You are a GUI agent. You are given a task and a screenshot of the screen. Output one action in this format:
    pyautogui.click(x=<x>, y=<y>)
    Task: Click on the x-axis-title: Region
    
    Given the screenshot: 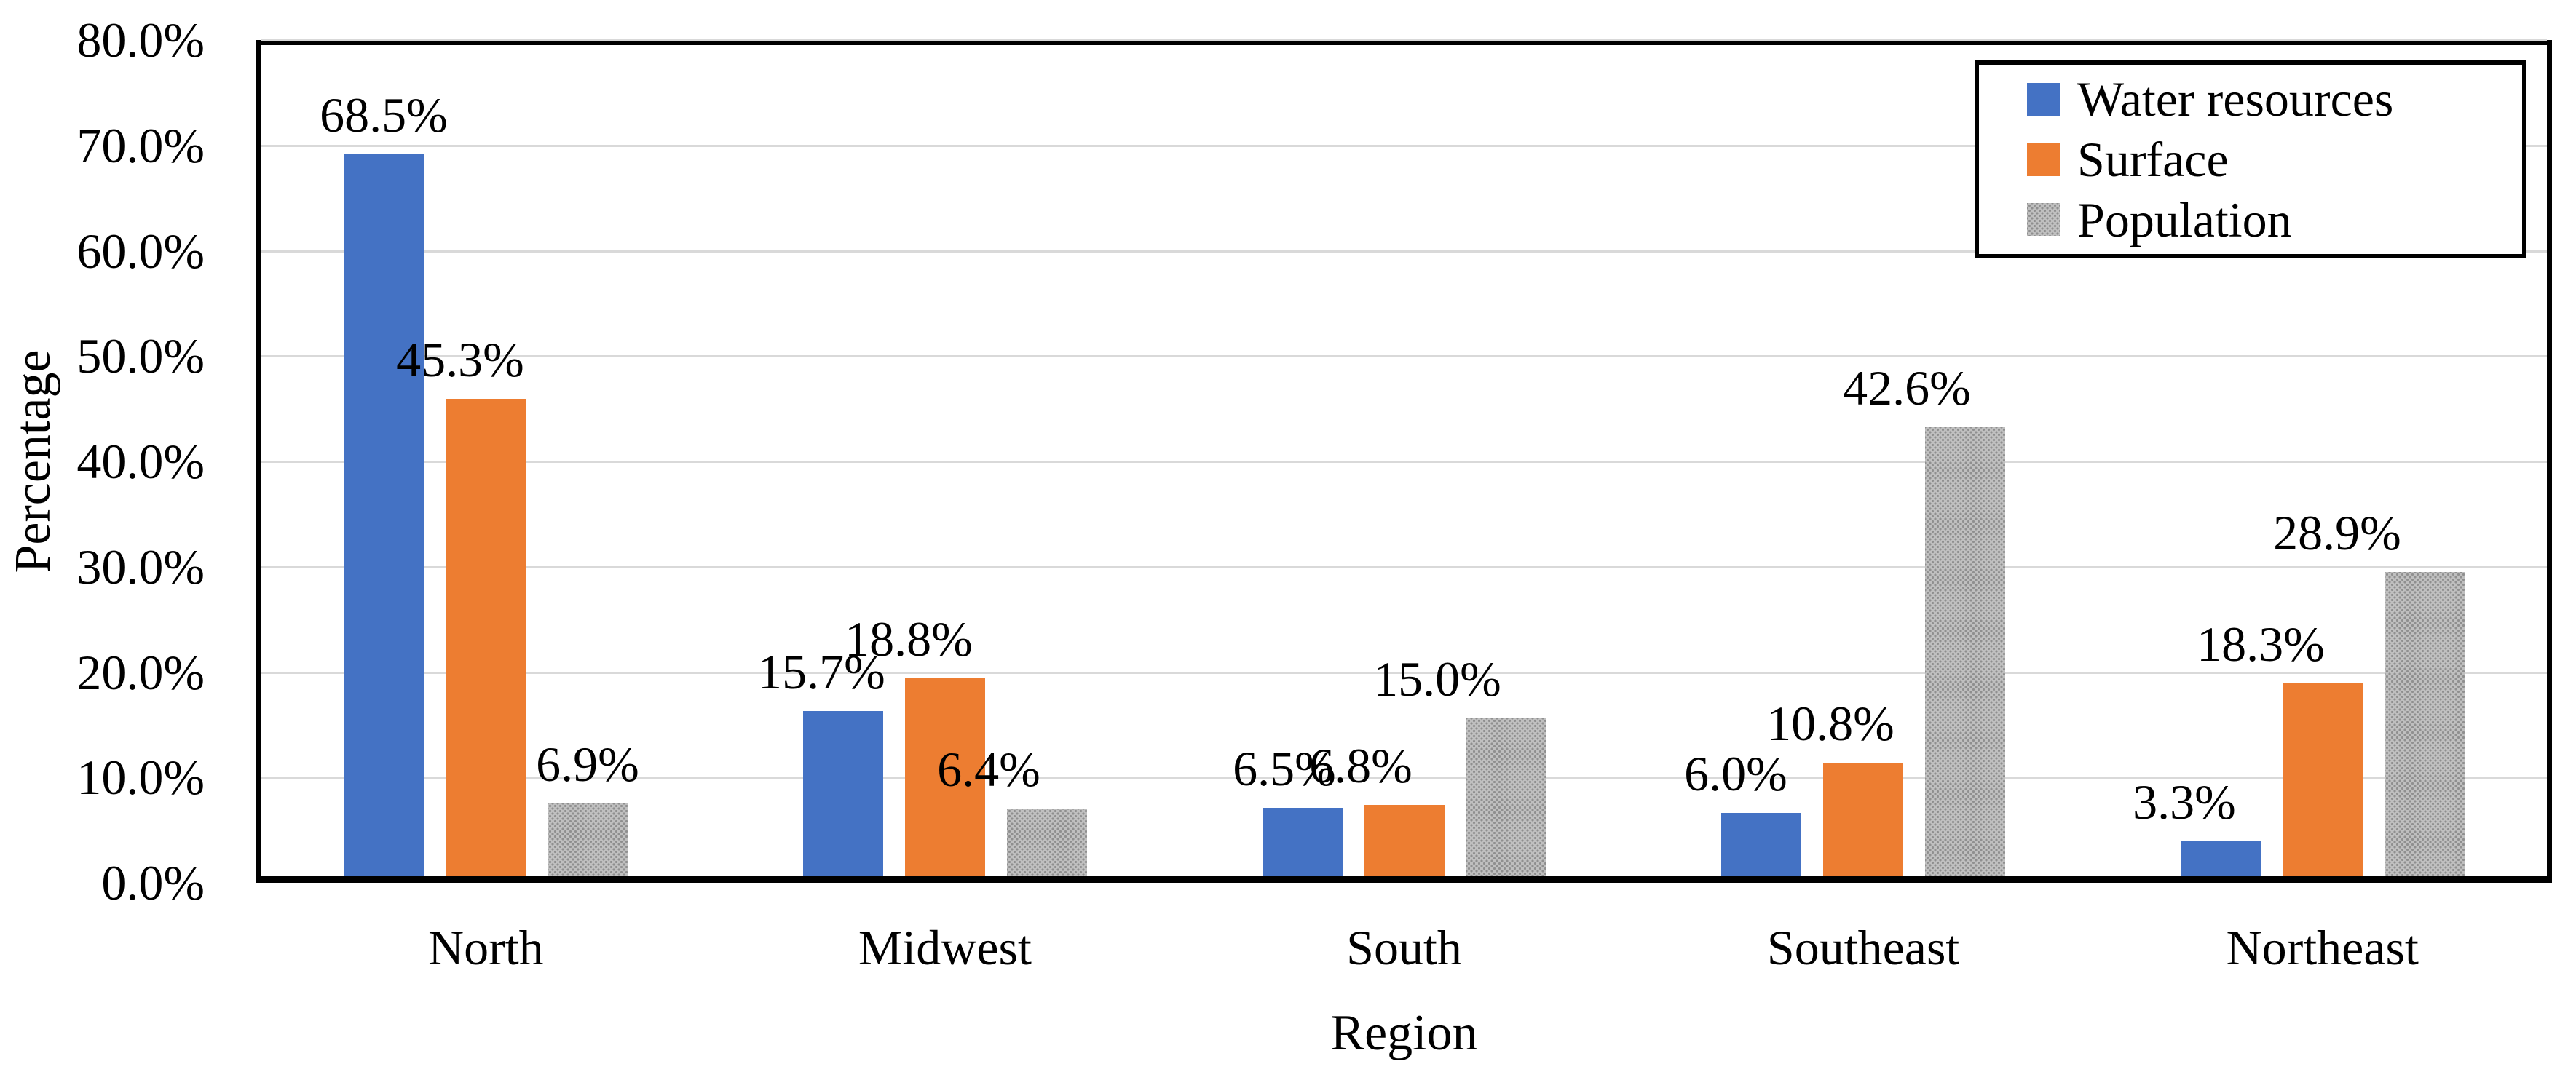 What is the action you would take?
    pyautogui.click(x=1404, y=1033)
    